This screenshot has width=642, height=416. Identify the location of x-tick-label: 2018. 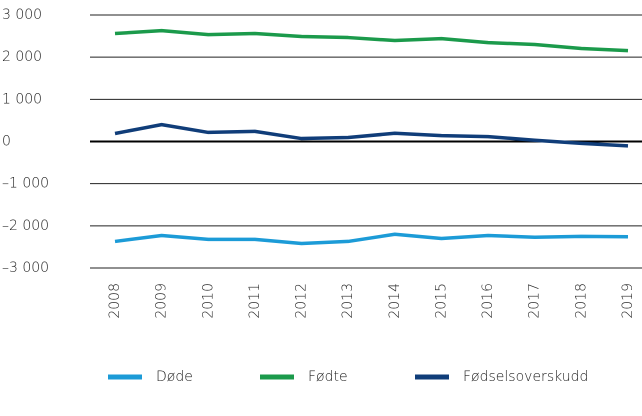
(581, 301).